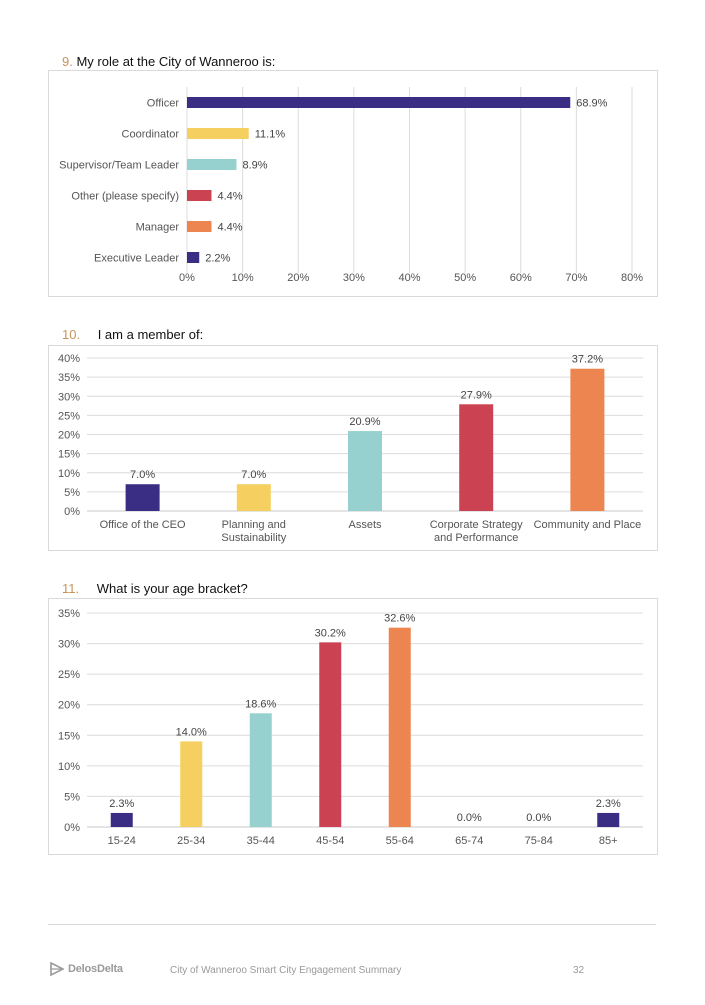  Describe the element at coordinates (151, 135) in the screenshot. I see `category-label: Coordinator` at that location.